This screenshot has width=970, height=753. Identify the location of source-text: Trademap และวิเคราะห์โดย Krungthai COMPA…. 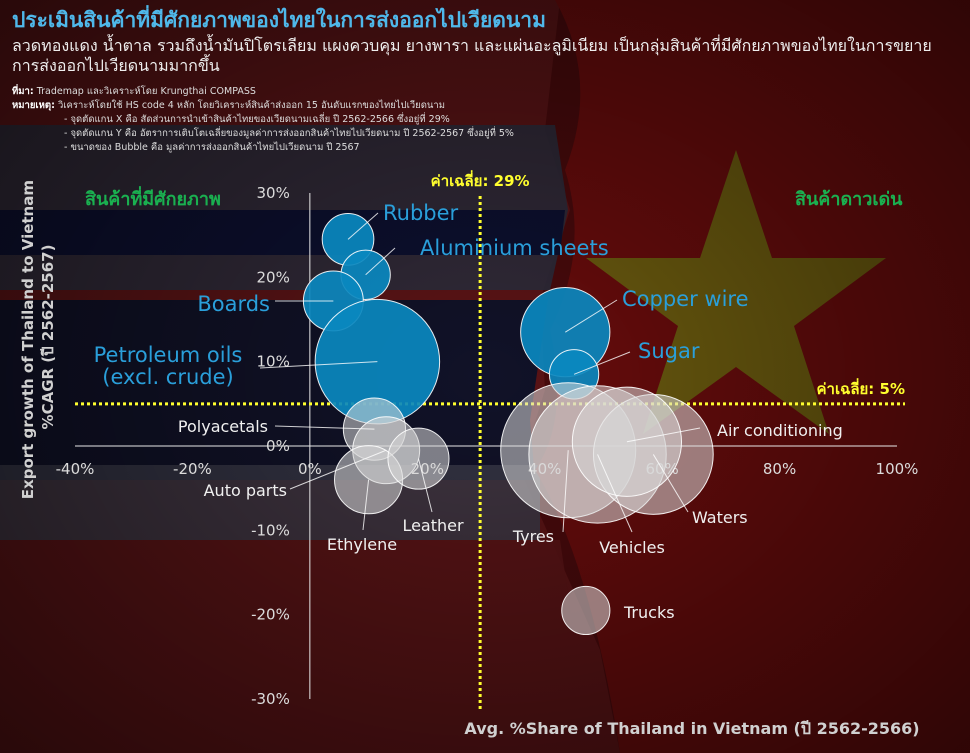
(146, 91).